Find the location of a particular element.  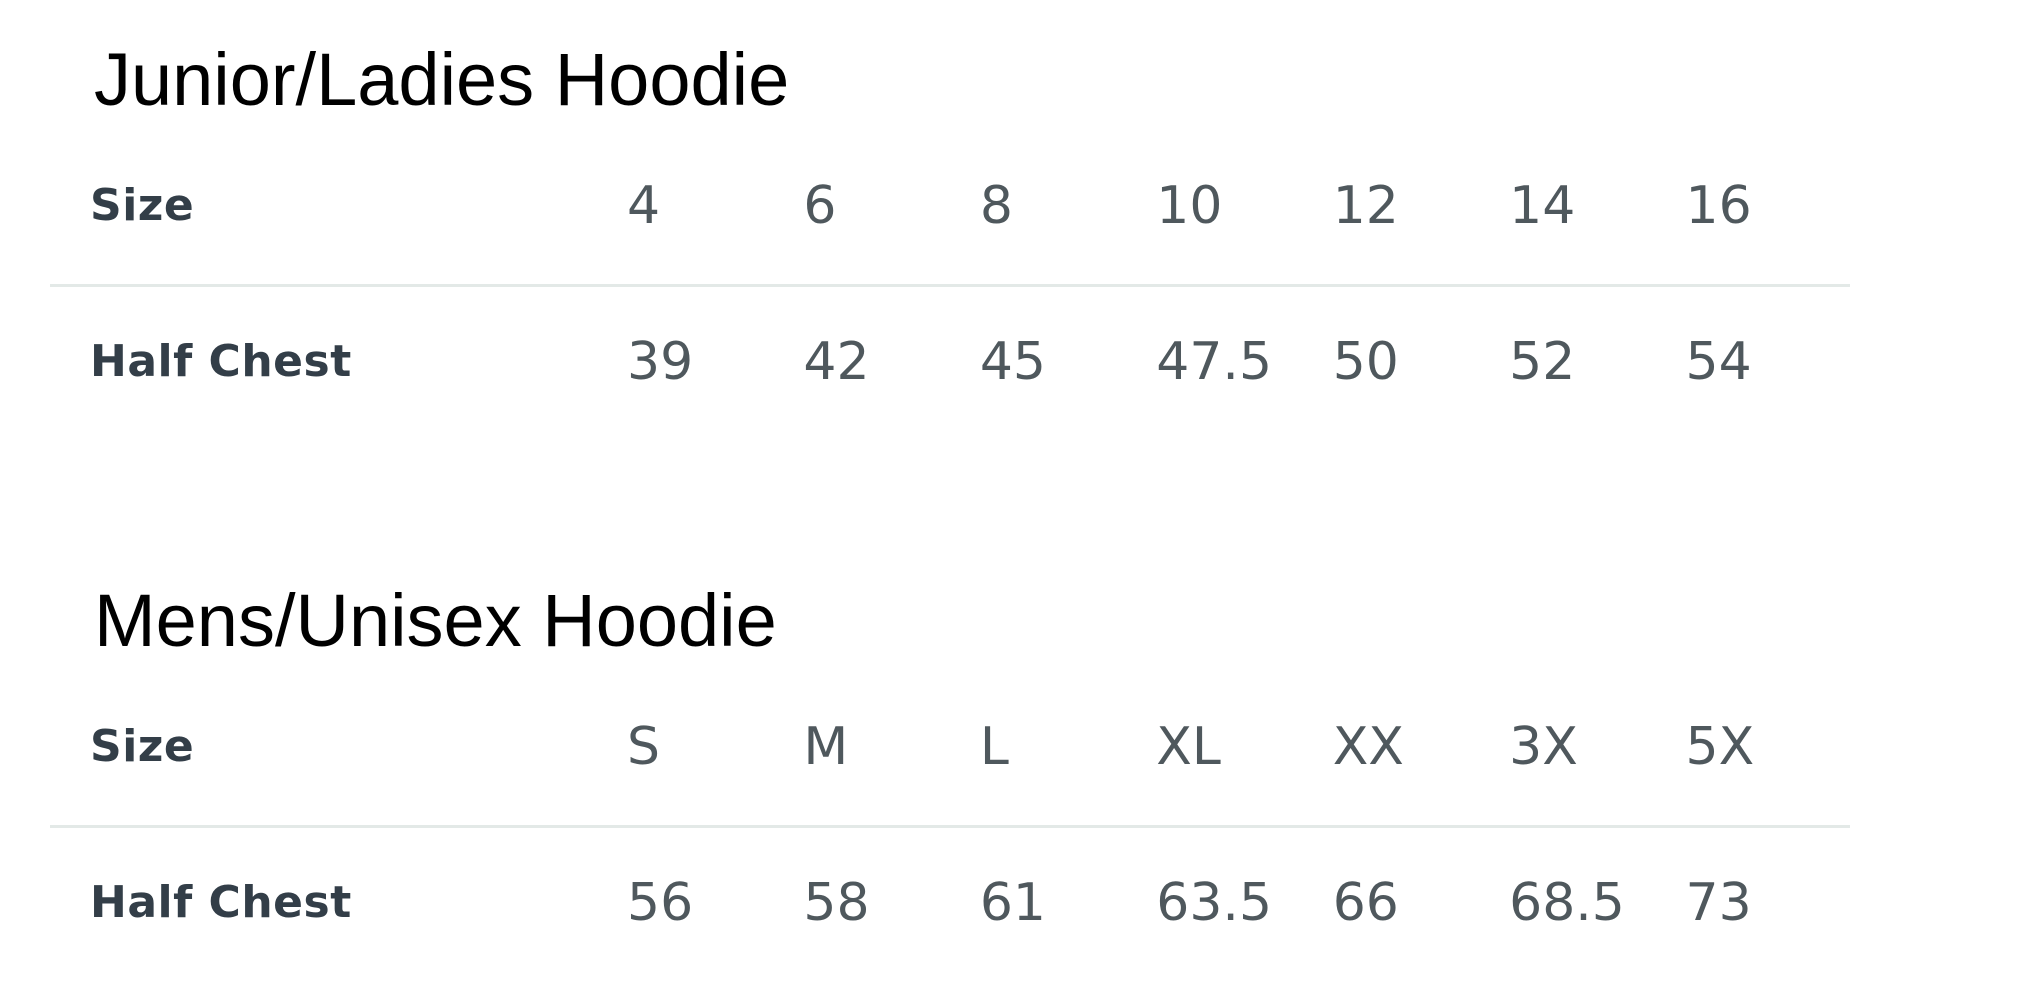

half-chest-value: 61 is located at coordinates (1013, 902).